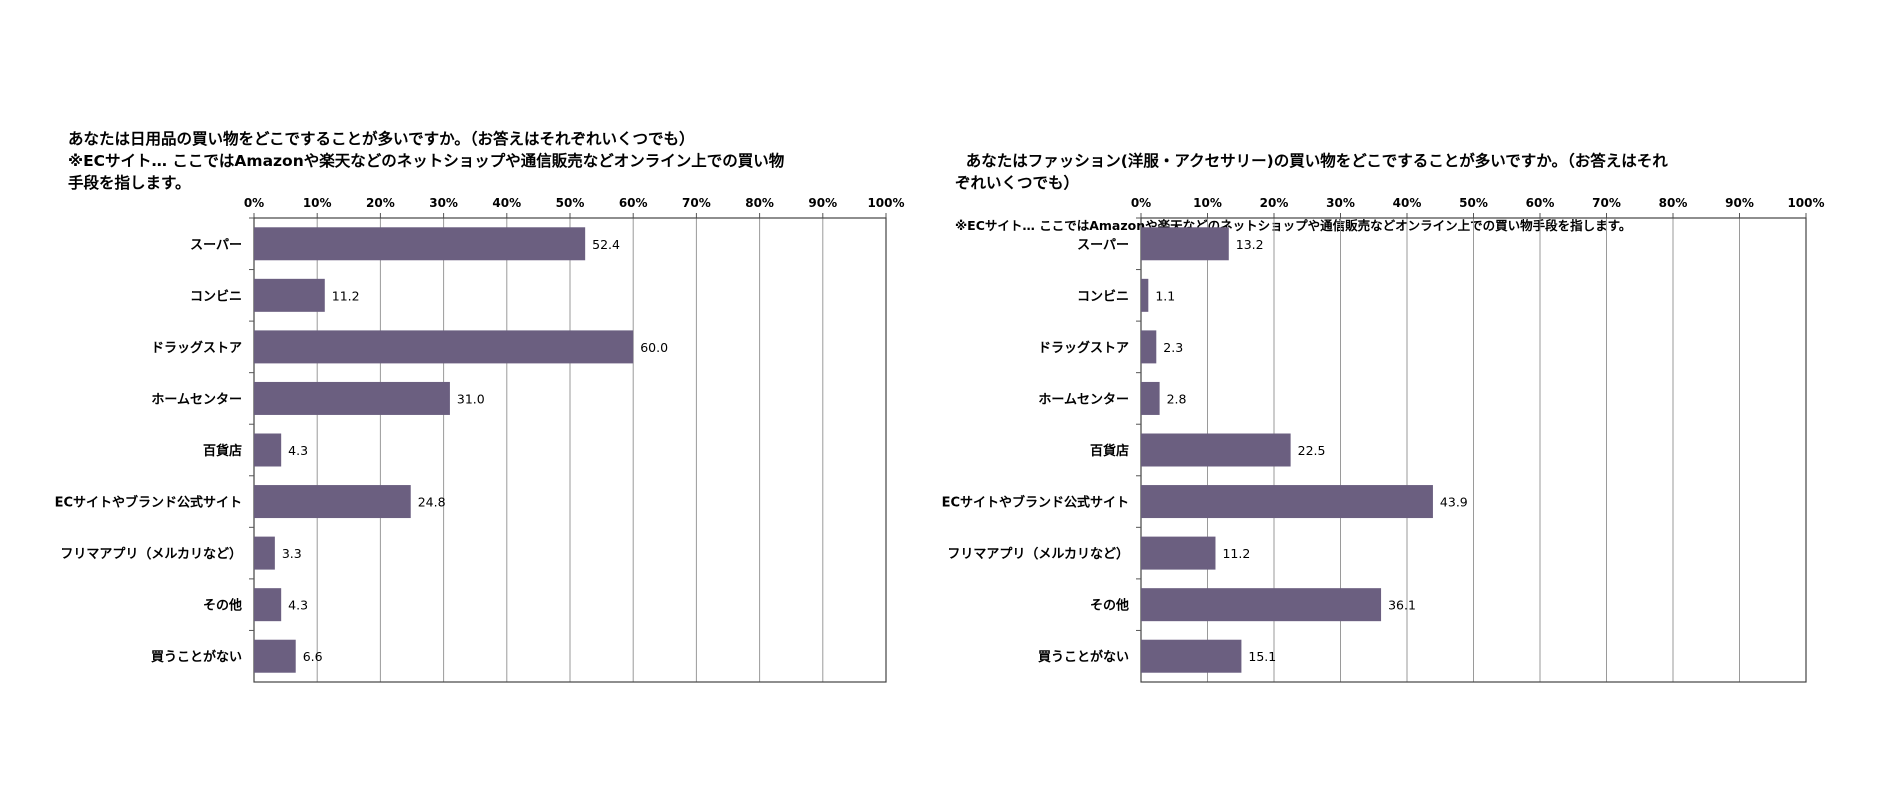 The width and height of the screenshot is (1880, 800). I want to click on data-label: 2.3, so click(1173, 347).